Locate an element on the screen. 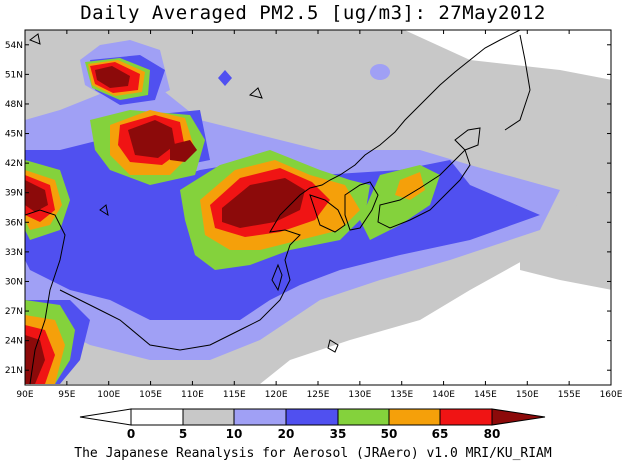  lat-tick-label: 30N is located at coordinates (14, 282).